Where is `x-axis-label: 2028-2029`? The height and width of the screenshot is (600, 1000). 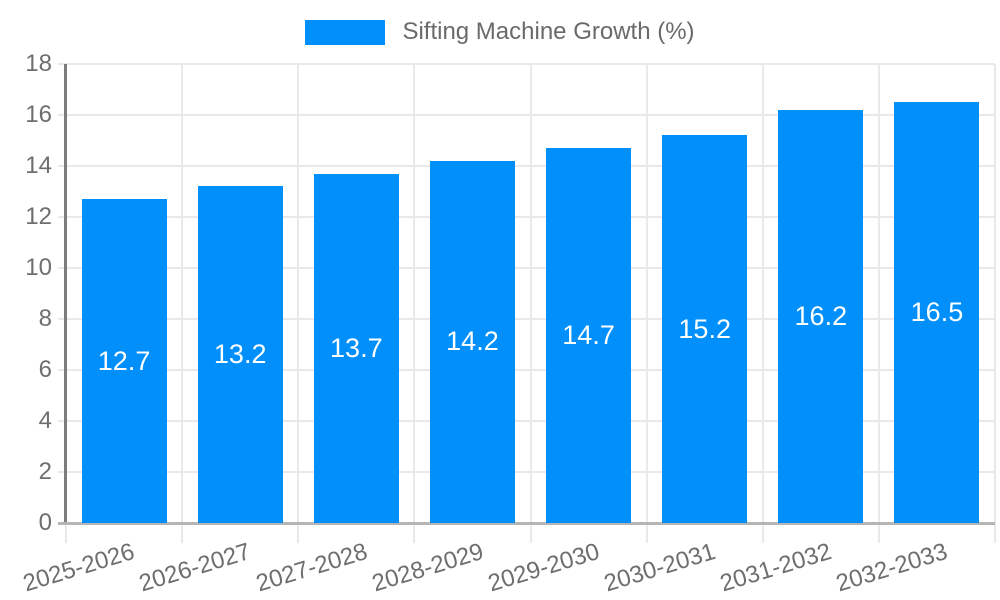 x-axis-label: 2028-2029 is located at coordinates (427, 568).